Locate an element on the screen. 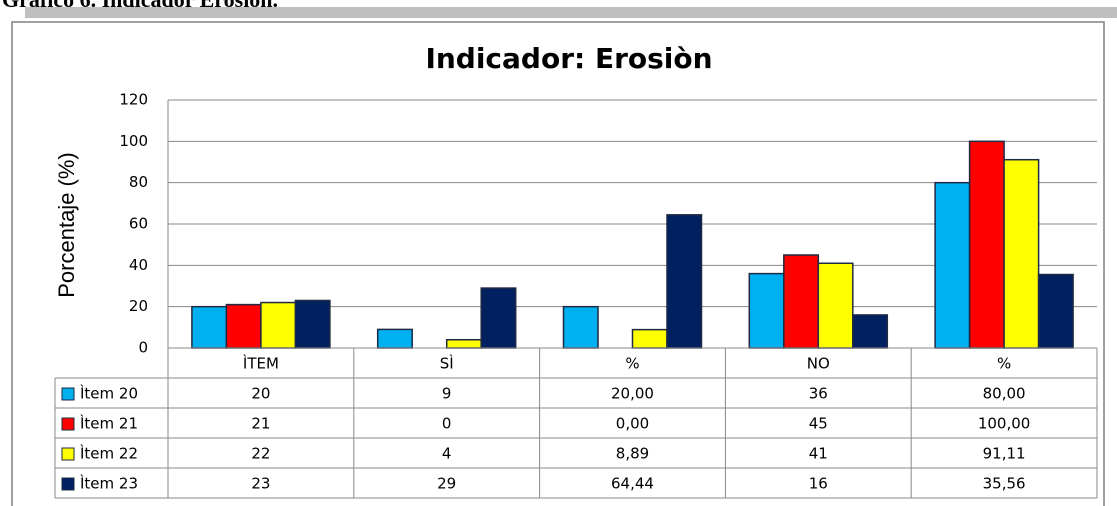 The width and height of the screenshot is (1117, 506). table-cell: 8,89 is located at coordinates (632, 454).